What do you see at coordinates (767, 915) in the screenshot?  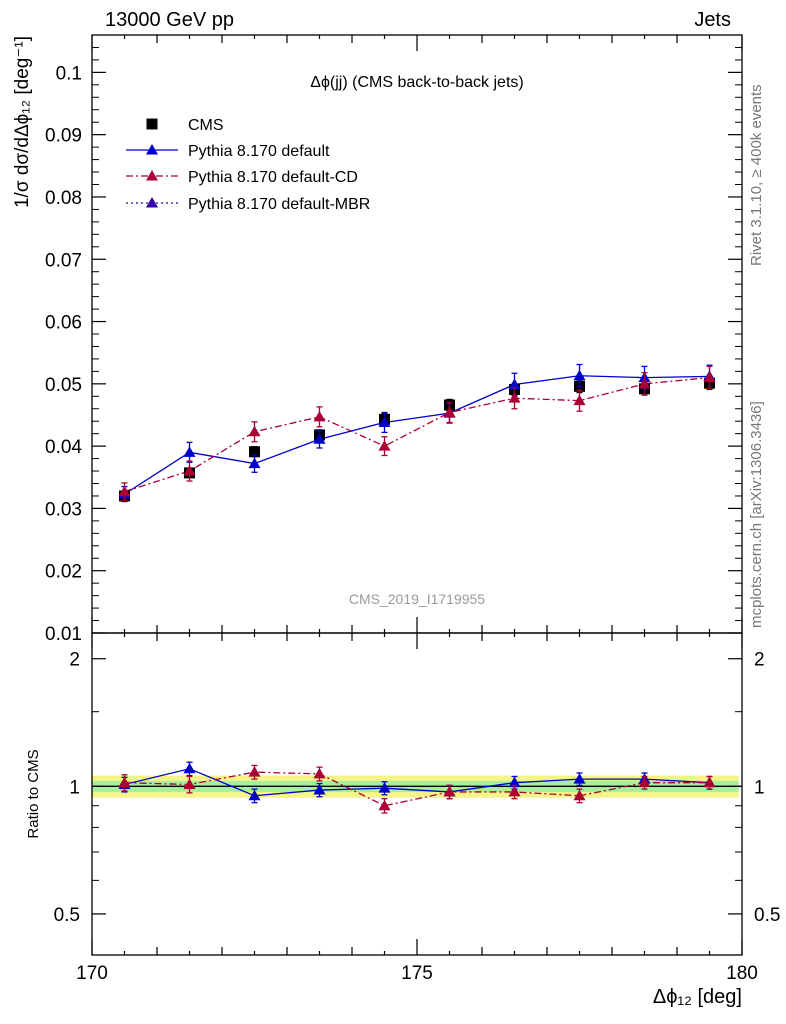 I see `ratio-y-tick-label-right: 0.5` at bounding box center [767, 915].